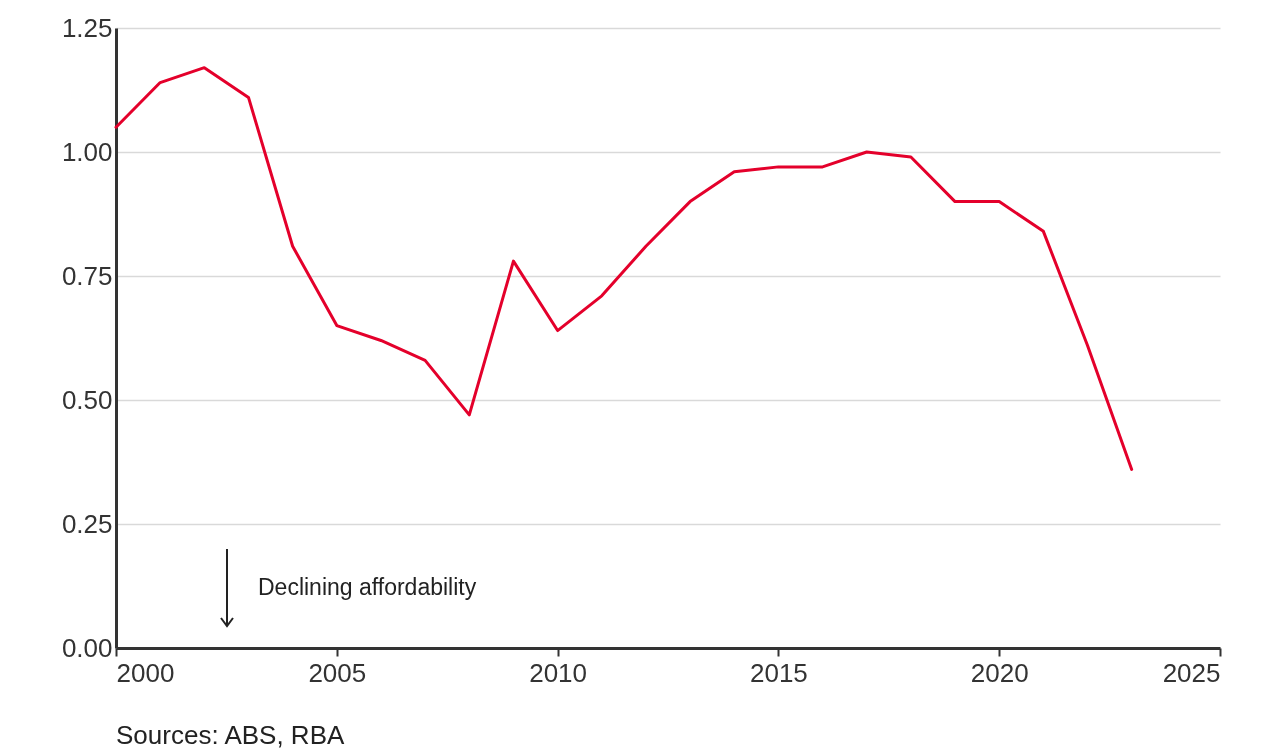 This screenshot has width=1263, height=755. What do you see at coordinates (367, 587) in the screenshot?
I see `annotation: Declining affordability` at bounding box center [367, 587].